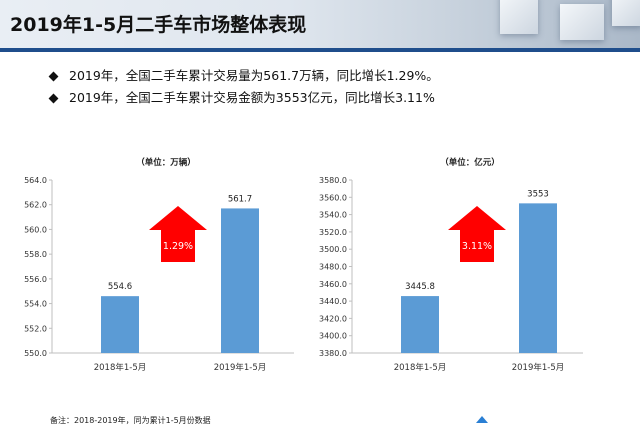 The height and width of the screenshot is (426, 640). I want to click on y-tick-label: 3400.0, so click(333, 336).